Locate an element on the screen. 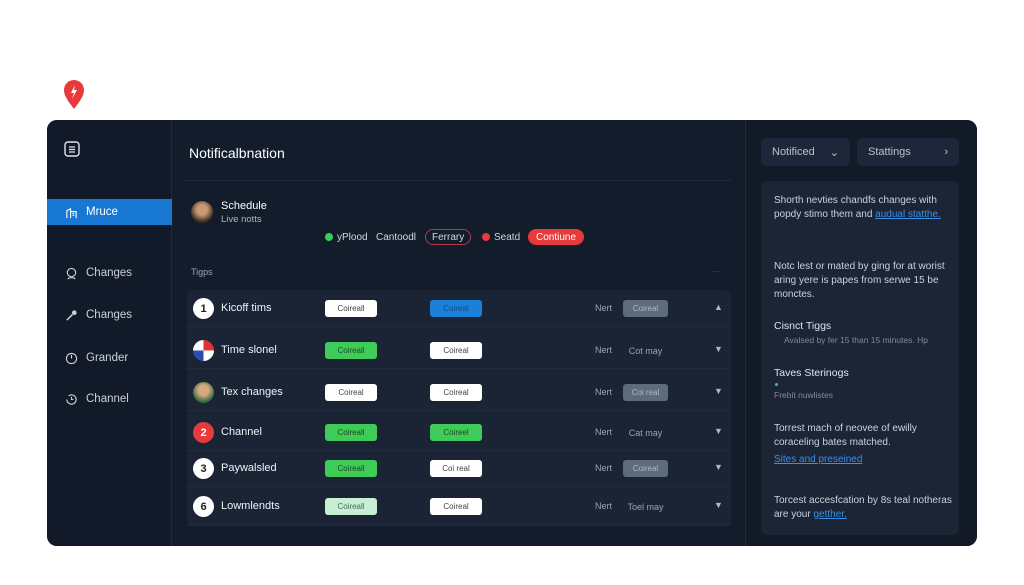 Image resolution: width=1024 pixels, height=585 pixels. filter-chip-seatd: Seatd is located at coordinates (501, 237).